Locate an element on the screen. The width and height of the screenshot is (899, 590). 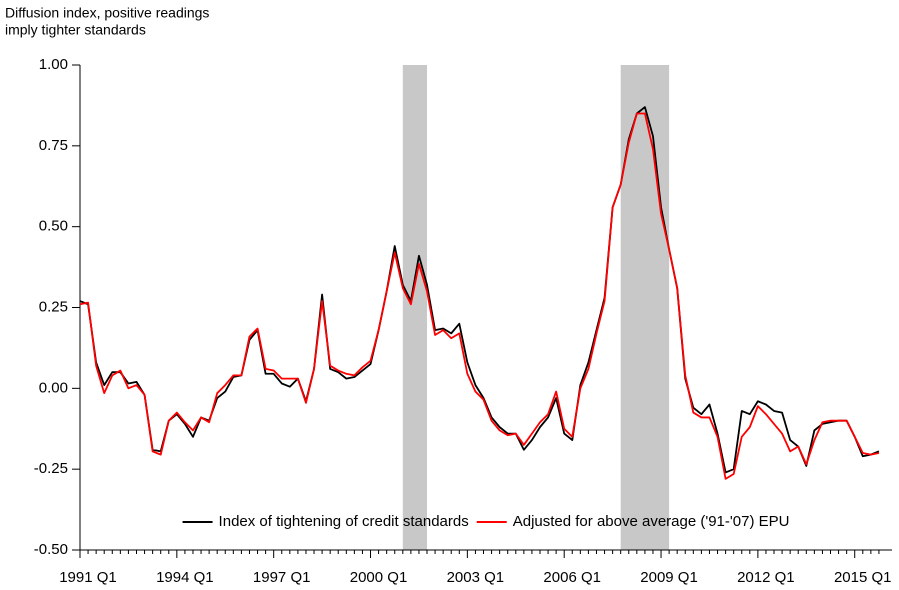
y-tick-label: 0.50 is located at coordinates (53, 226).